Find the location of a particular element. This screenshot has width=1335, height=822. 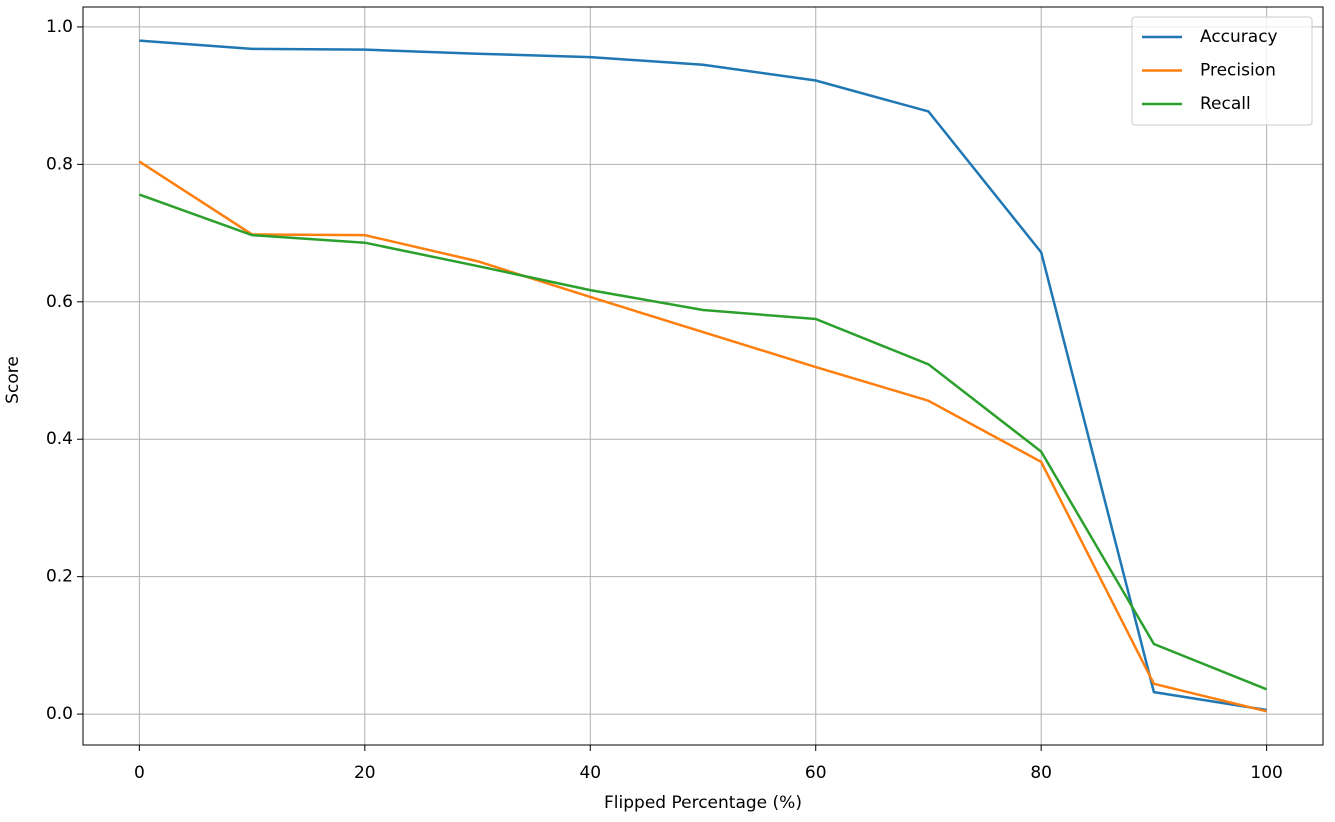

x-tick-label: 100 is located at coordinates (1266, 773).